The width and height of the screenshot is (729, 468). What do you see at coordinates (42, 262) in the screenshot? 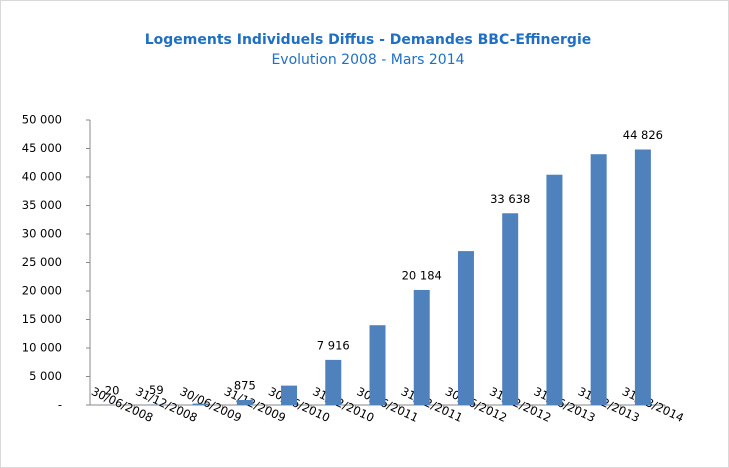
I see `y-tick-label: 25 000` at bounding box center [42, 262].